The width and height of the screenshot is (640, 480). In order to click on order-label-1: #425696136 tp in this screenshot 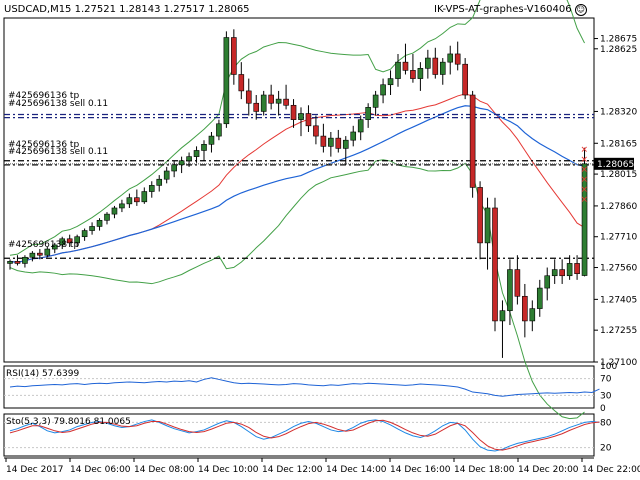, I will do `click(44, 96)`.